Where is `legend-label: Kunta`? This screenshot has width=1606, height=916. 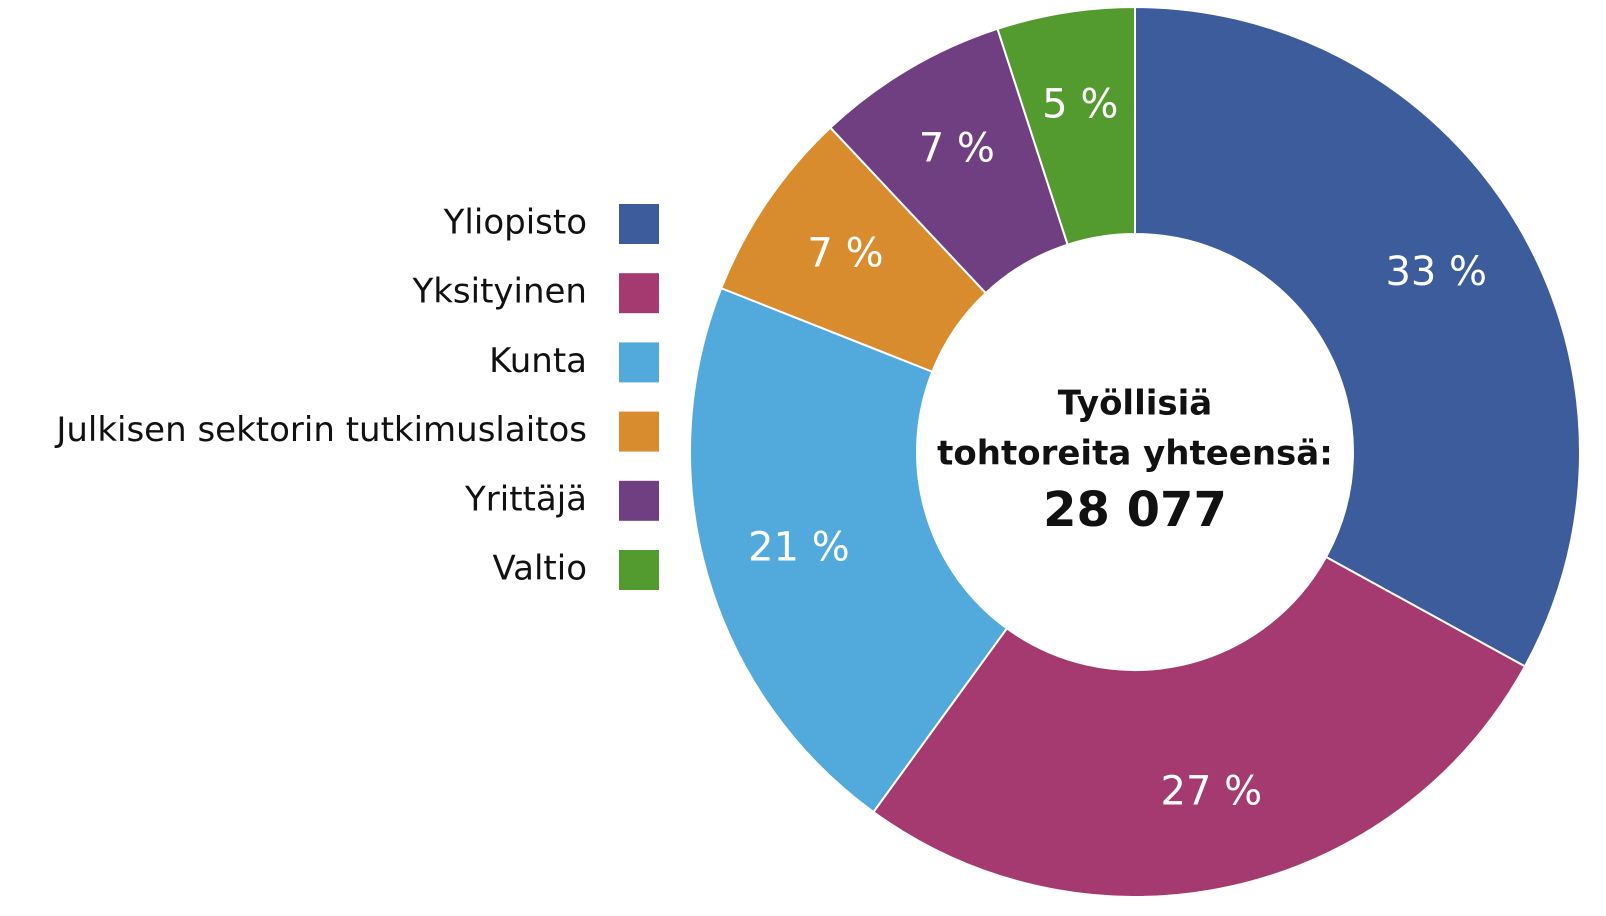 legend-label: Kunta is located at coordinates (538, 361).